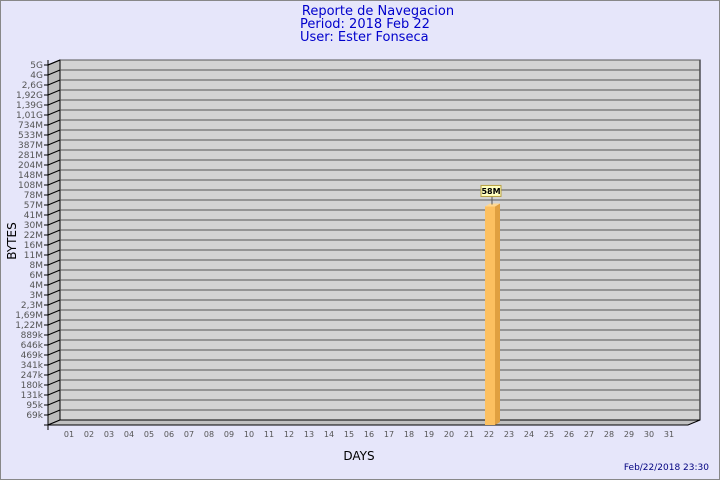 The image size is (720, 480). What do you see at coordinates (669, 434) in the screenshot?
I see `x-tick-label: 31` at bounding box center [669, 434].